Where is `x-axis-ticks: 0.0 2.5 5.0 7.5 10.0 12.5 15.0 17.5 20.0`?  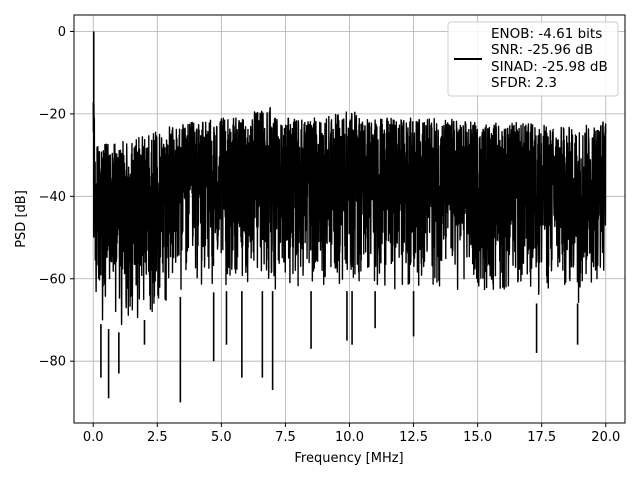
x-axis-ticks: 0.0 2.5 5.0 7.5 10.0 12.5 15.0 17.5 20.0 is located at coordinates (351, 434).